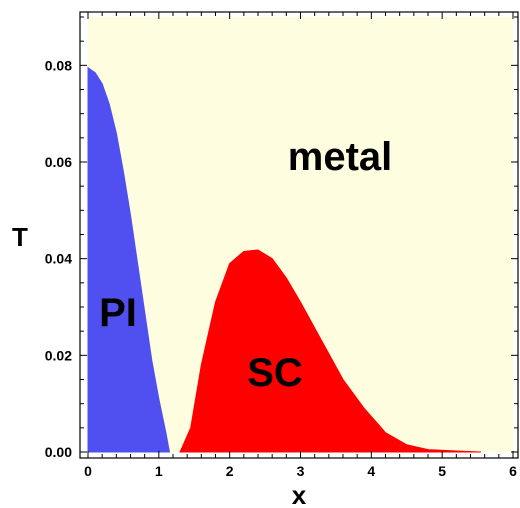  Describe the element at coordinates (513, 471) in the screenshot. I see `x-tick-label: 6` at that location.